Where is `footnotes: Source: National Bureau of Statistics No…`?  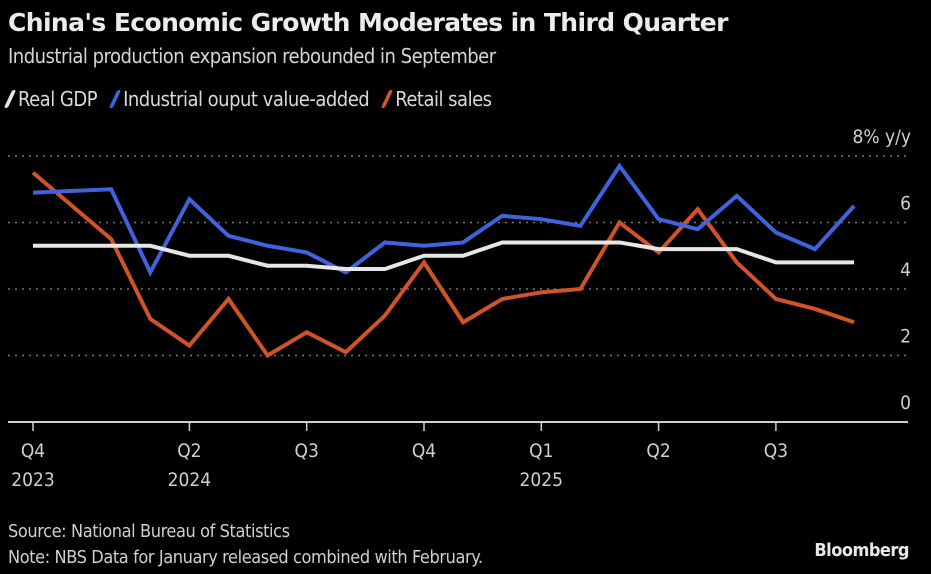
footnotes: Source: National Bureau of Statistics No… is located at coordinates (245, 545).